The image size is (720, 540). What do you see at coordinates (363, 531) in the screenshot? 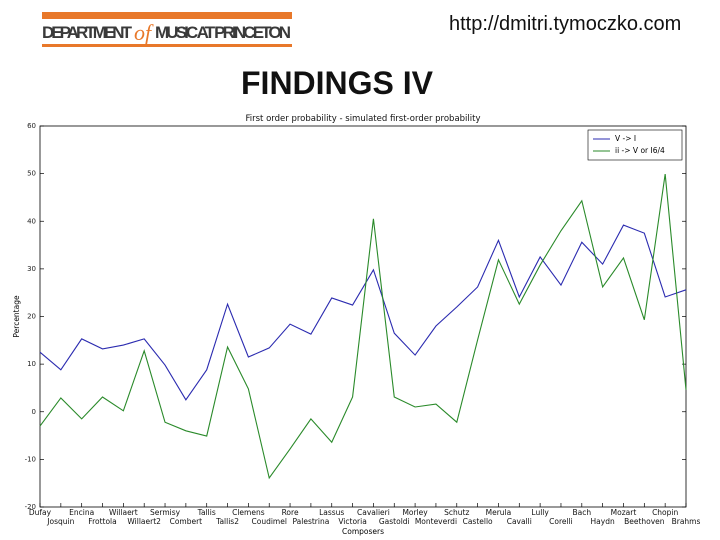
I see `x-axis-label: Composers` at bounding box center [363, 531].